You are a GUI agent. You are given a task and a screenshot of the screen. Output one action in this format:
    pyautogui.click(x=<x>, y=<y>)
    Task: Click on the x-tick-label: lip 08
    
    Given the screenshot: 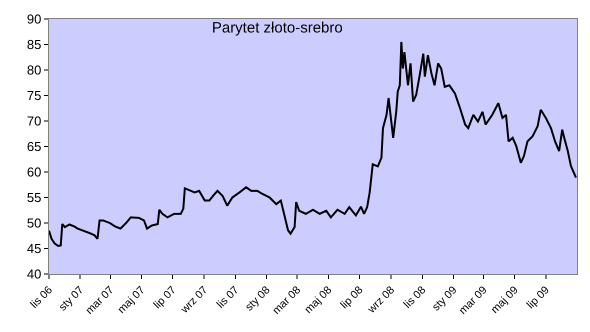 What is the action you would take?
    pyautogui.click(x=352, y=298)
    